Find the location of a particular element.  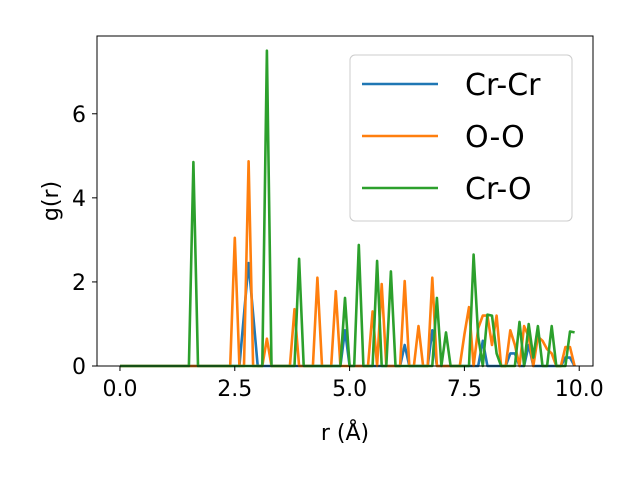

x-tick-label: 2.5 is located at coordinates (234, 389).